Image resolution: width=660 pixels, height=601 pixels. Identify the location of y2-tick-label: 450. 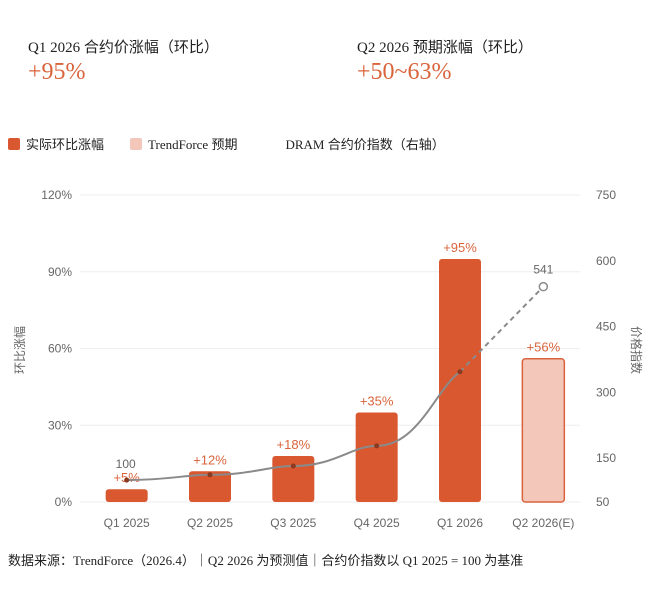
(606, 327).